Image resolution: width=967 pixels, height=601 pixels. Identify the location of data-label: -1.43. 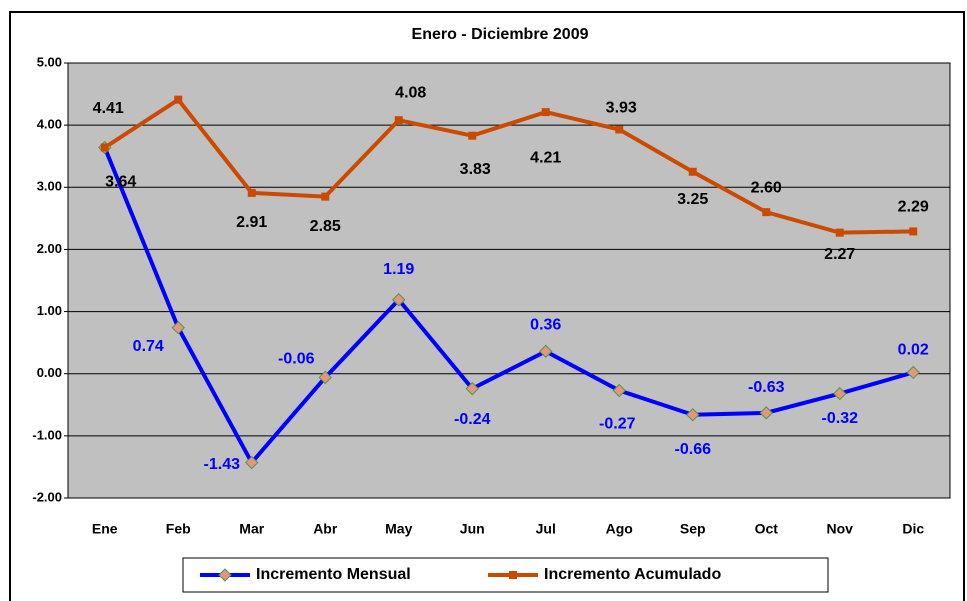
(222, 464).